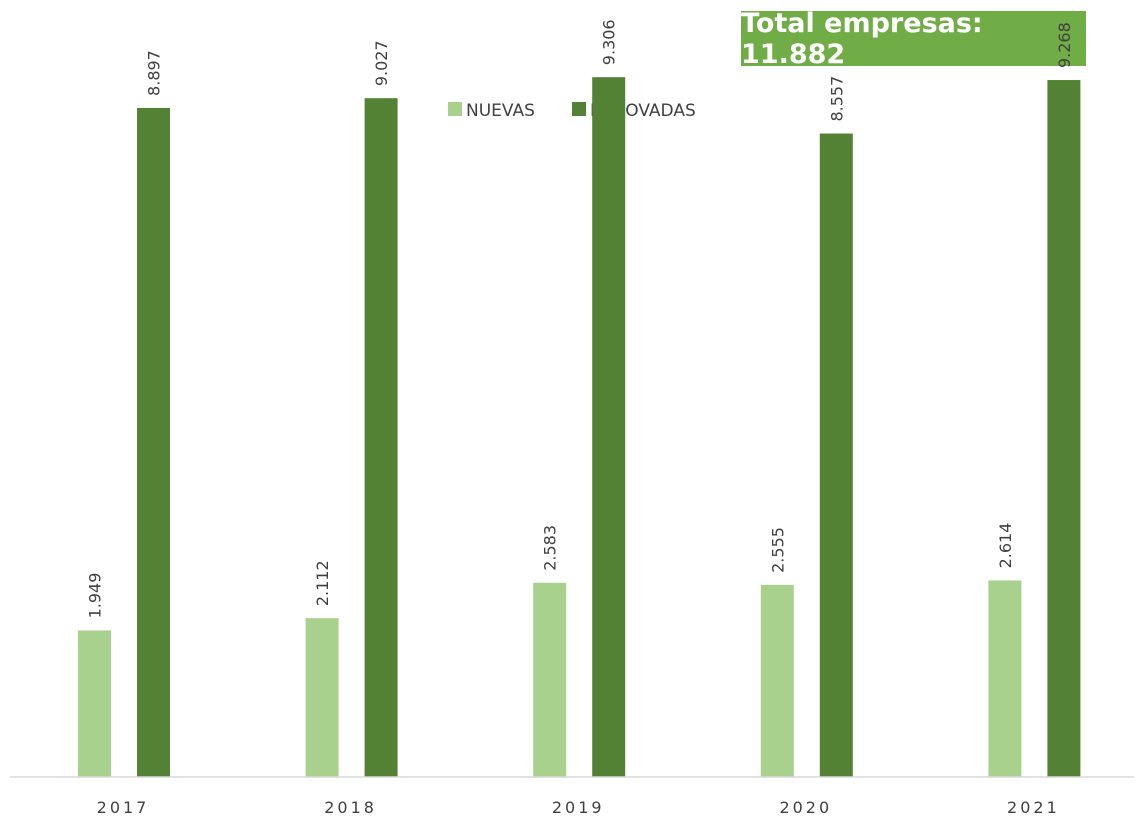 This screenshot has height=817, width=1144. I want to click on bar-nuevas-2020, so click(777, 680).